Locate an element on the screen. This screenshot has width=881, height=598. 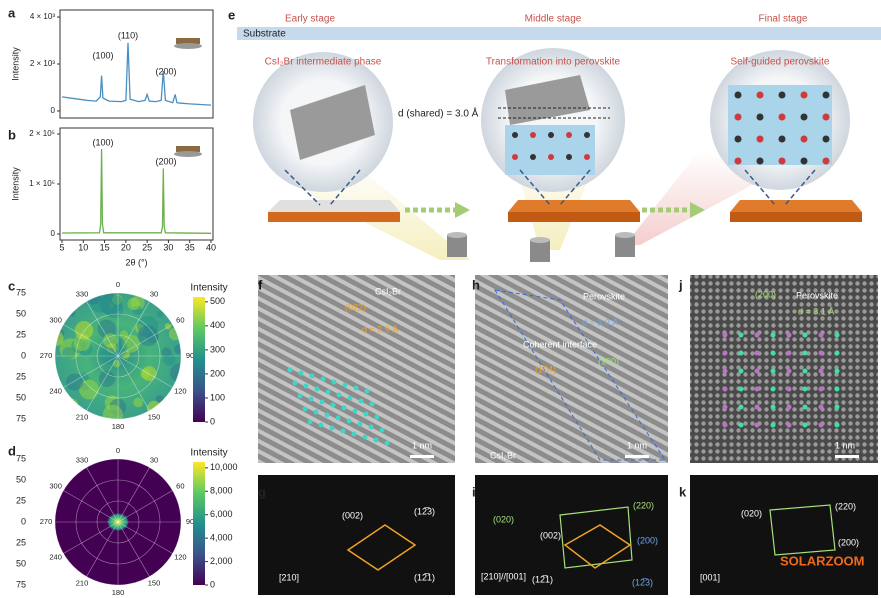
panel-label: i is located at coordinates (474, 491).